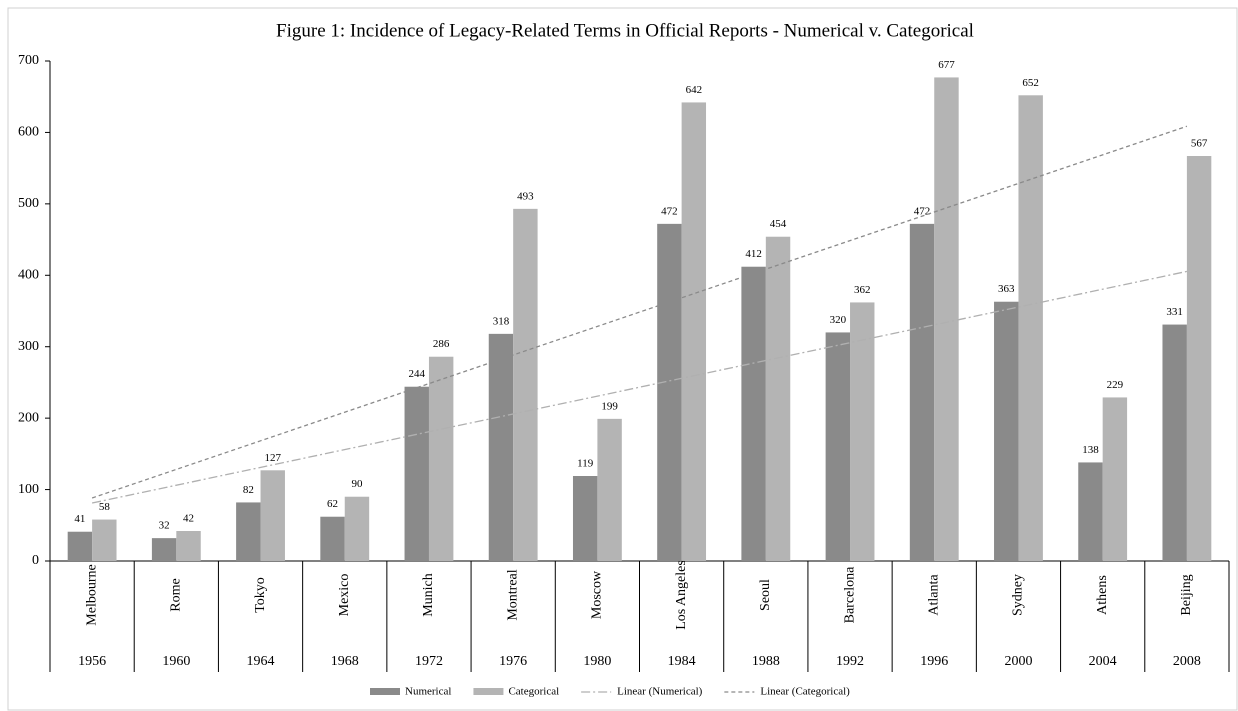  What do you see at coordinates (1006, 289) in the screenshot?
I see `value-label: 363` at bounding box center [1006, 289].